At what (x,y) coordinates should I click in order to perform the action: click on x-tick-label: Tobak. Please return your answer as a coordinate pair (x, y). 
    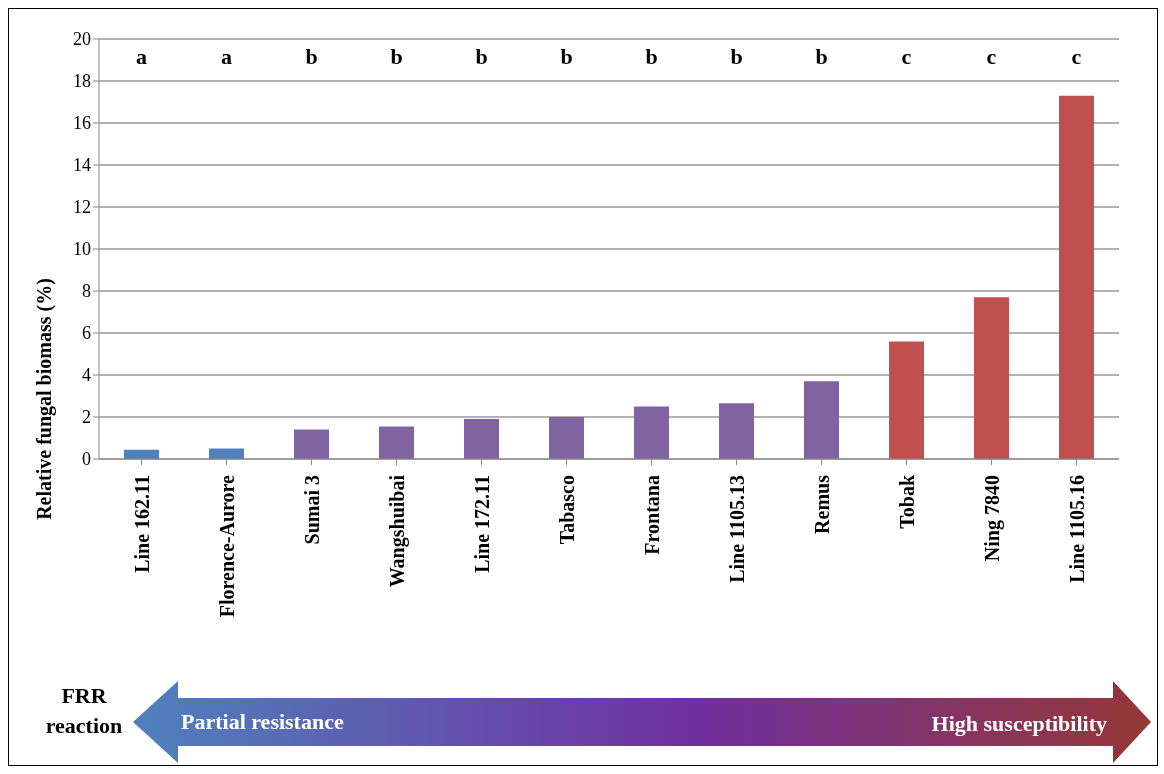
    Looking at the image, I should click on (906, 501).